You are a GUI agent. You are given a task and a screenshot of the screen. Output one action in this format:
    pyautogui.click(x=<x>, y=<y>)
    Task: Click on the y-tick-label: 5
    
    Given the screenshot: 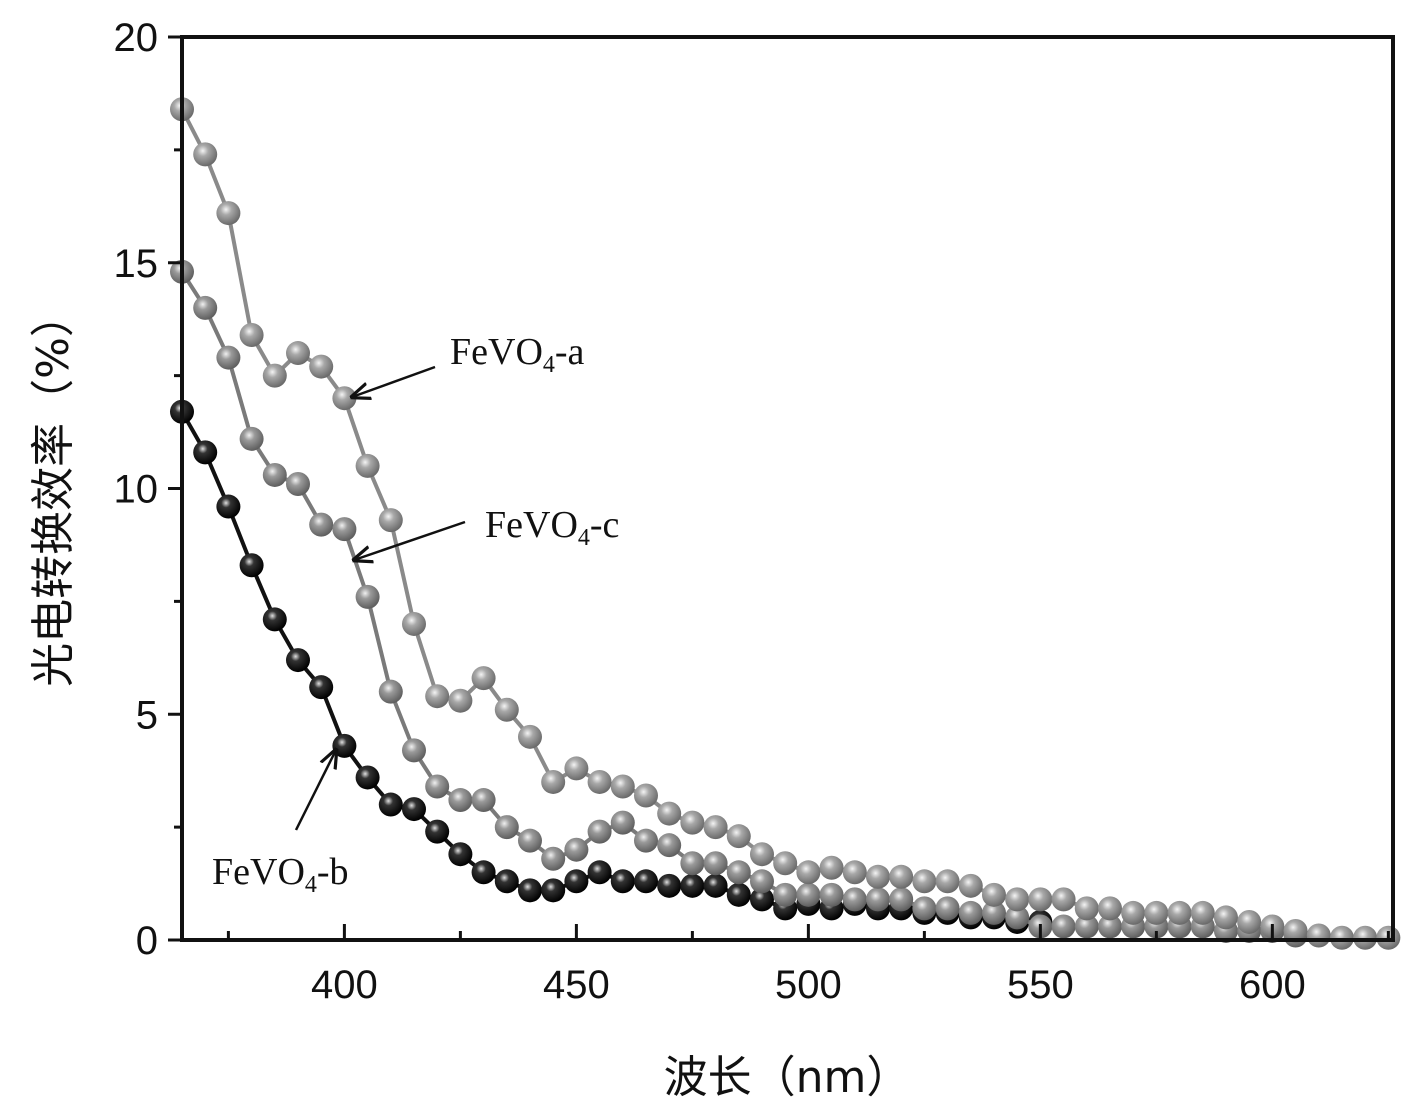 What is the action you would take?
    pyautogui.click(x=147, y=715)
    